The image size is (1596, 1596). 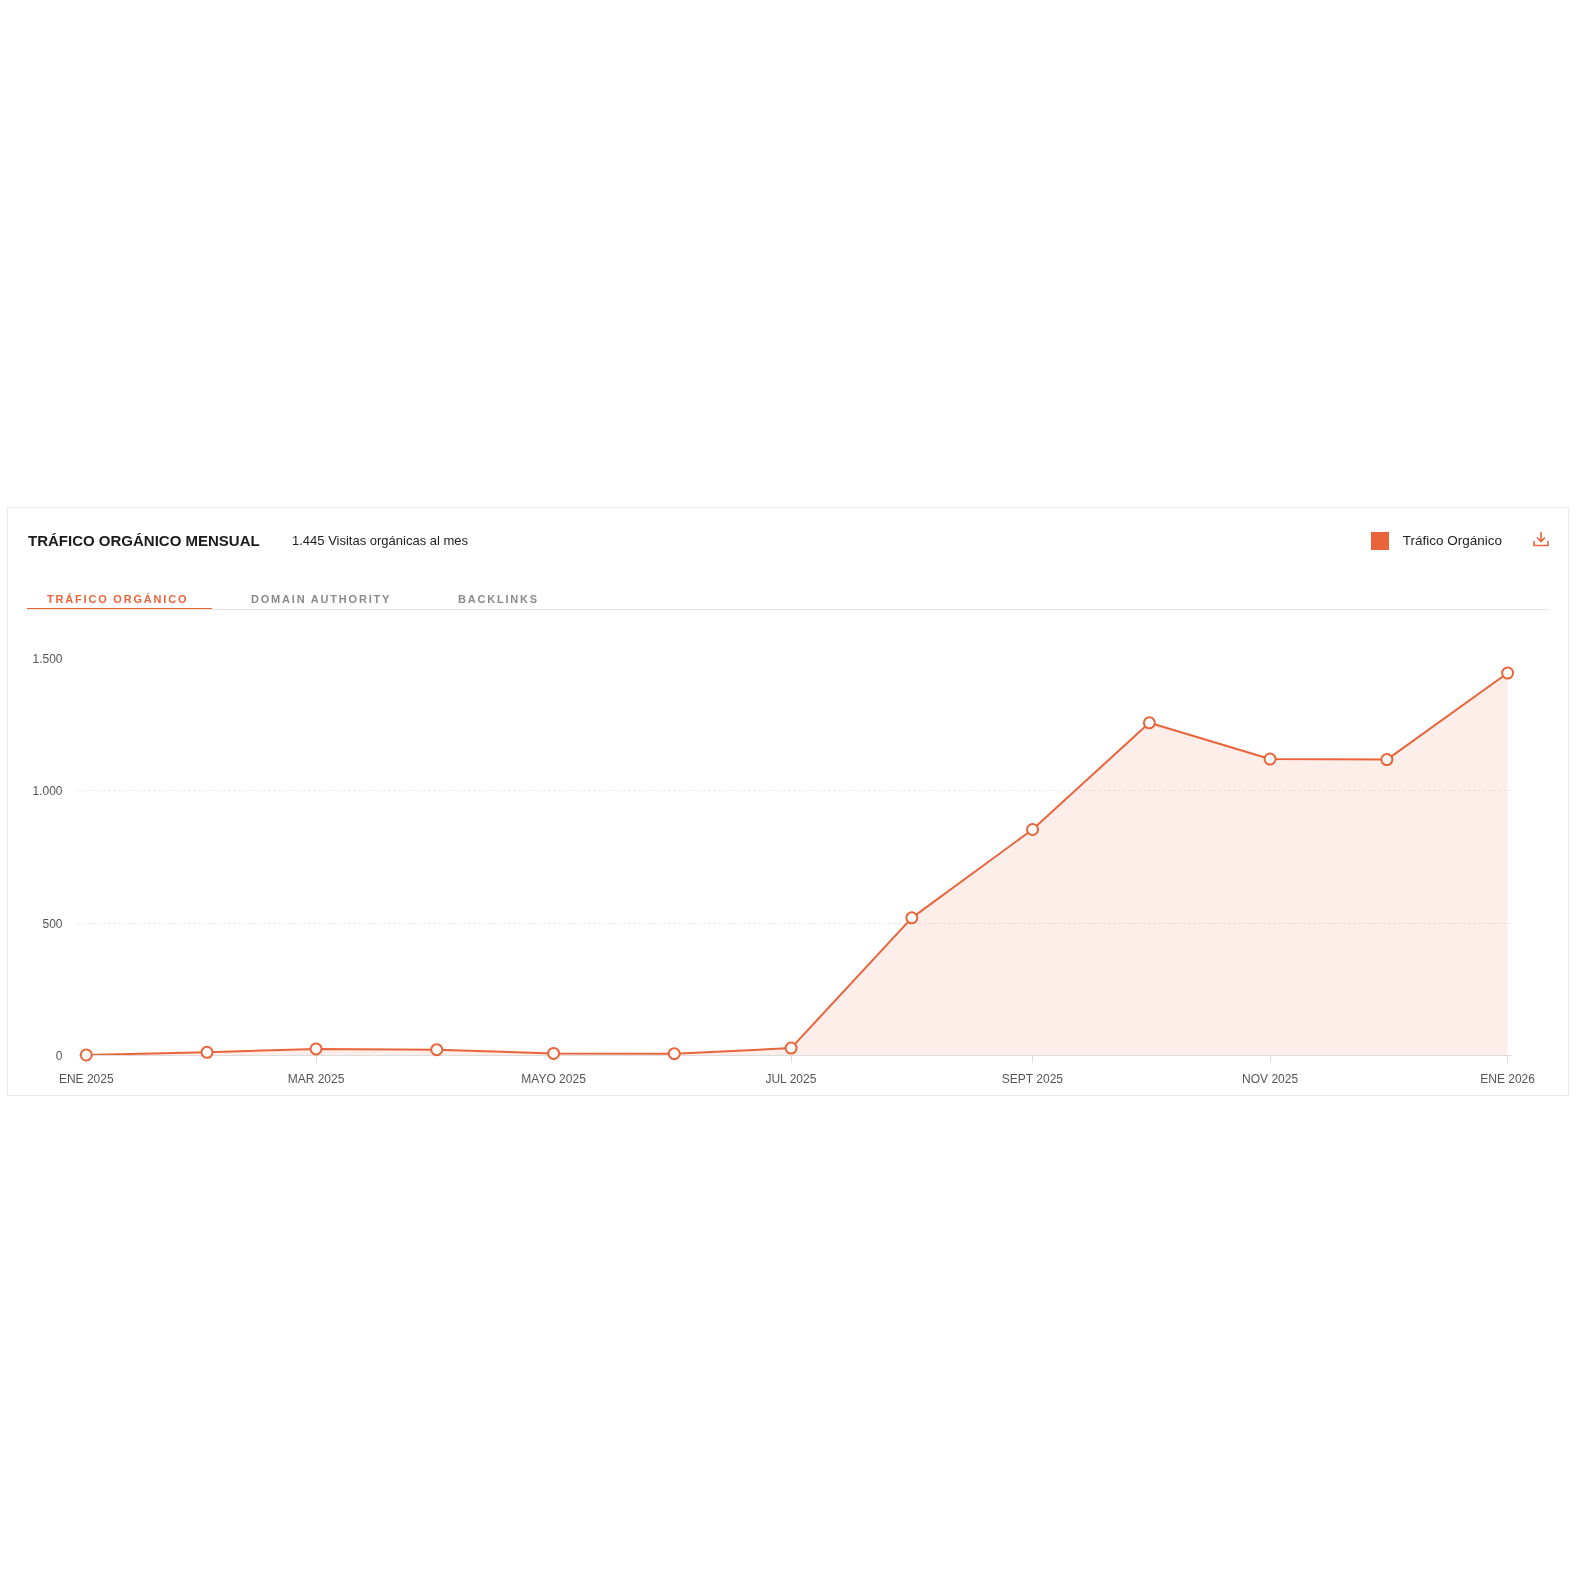 What do you see at coordinates (498, 599) in the screenshot?
I see `text: BACKLINKS` at bounding box center [498, 599].